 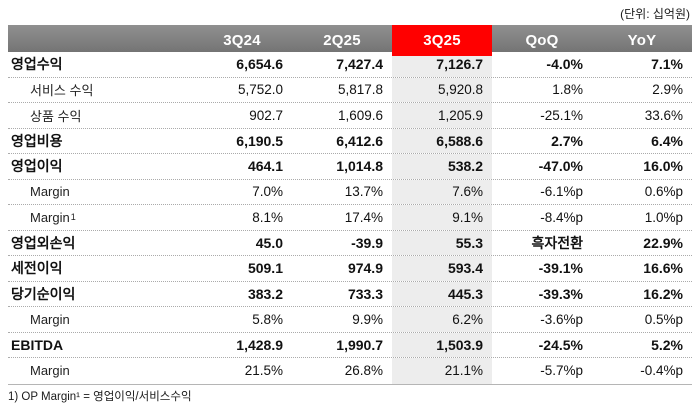 I want to click on value-cell: 26.8%, so click(x=363, y=371).